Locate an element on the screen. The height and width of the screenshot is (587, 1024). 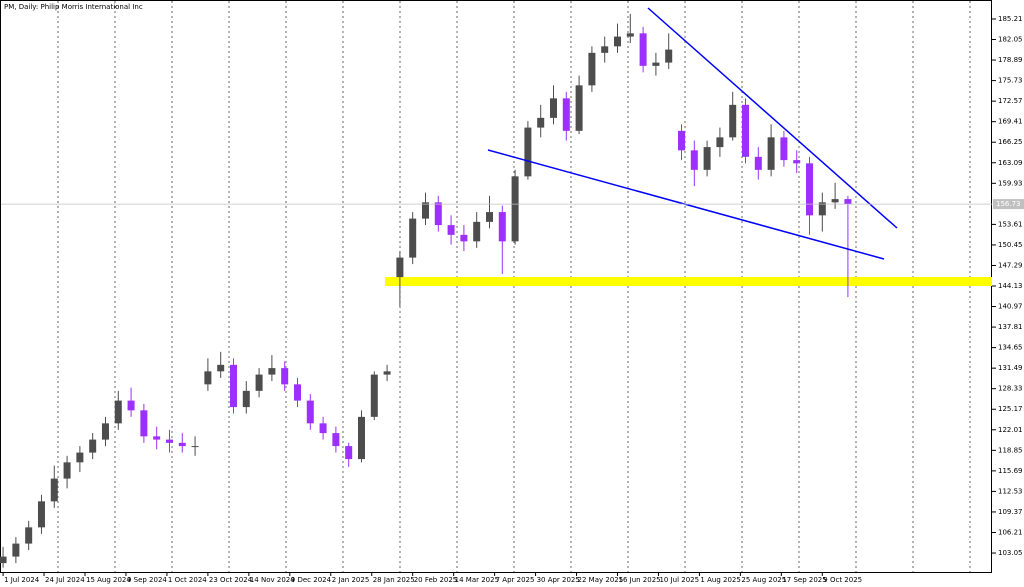
y-tick-label: 131.49 is located at coordinates (1010, 368).